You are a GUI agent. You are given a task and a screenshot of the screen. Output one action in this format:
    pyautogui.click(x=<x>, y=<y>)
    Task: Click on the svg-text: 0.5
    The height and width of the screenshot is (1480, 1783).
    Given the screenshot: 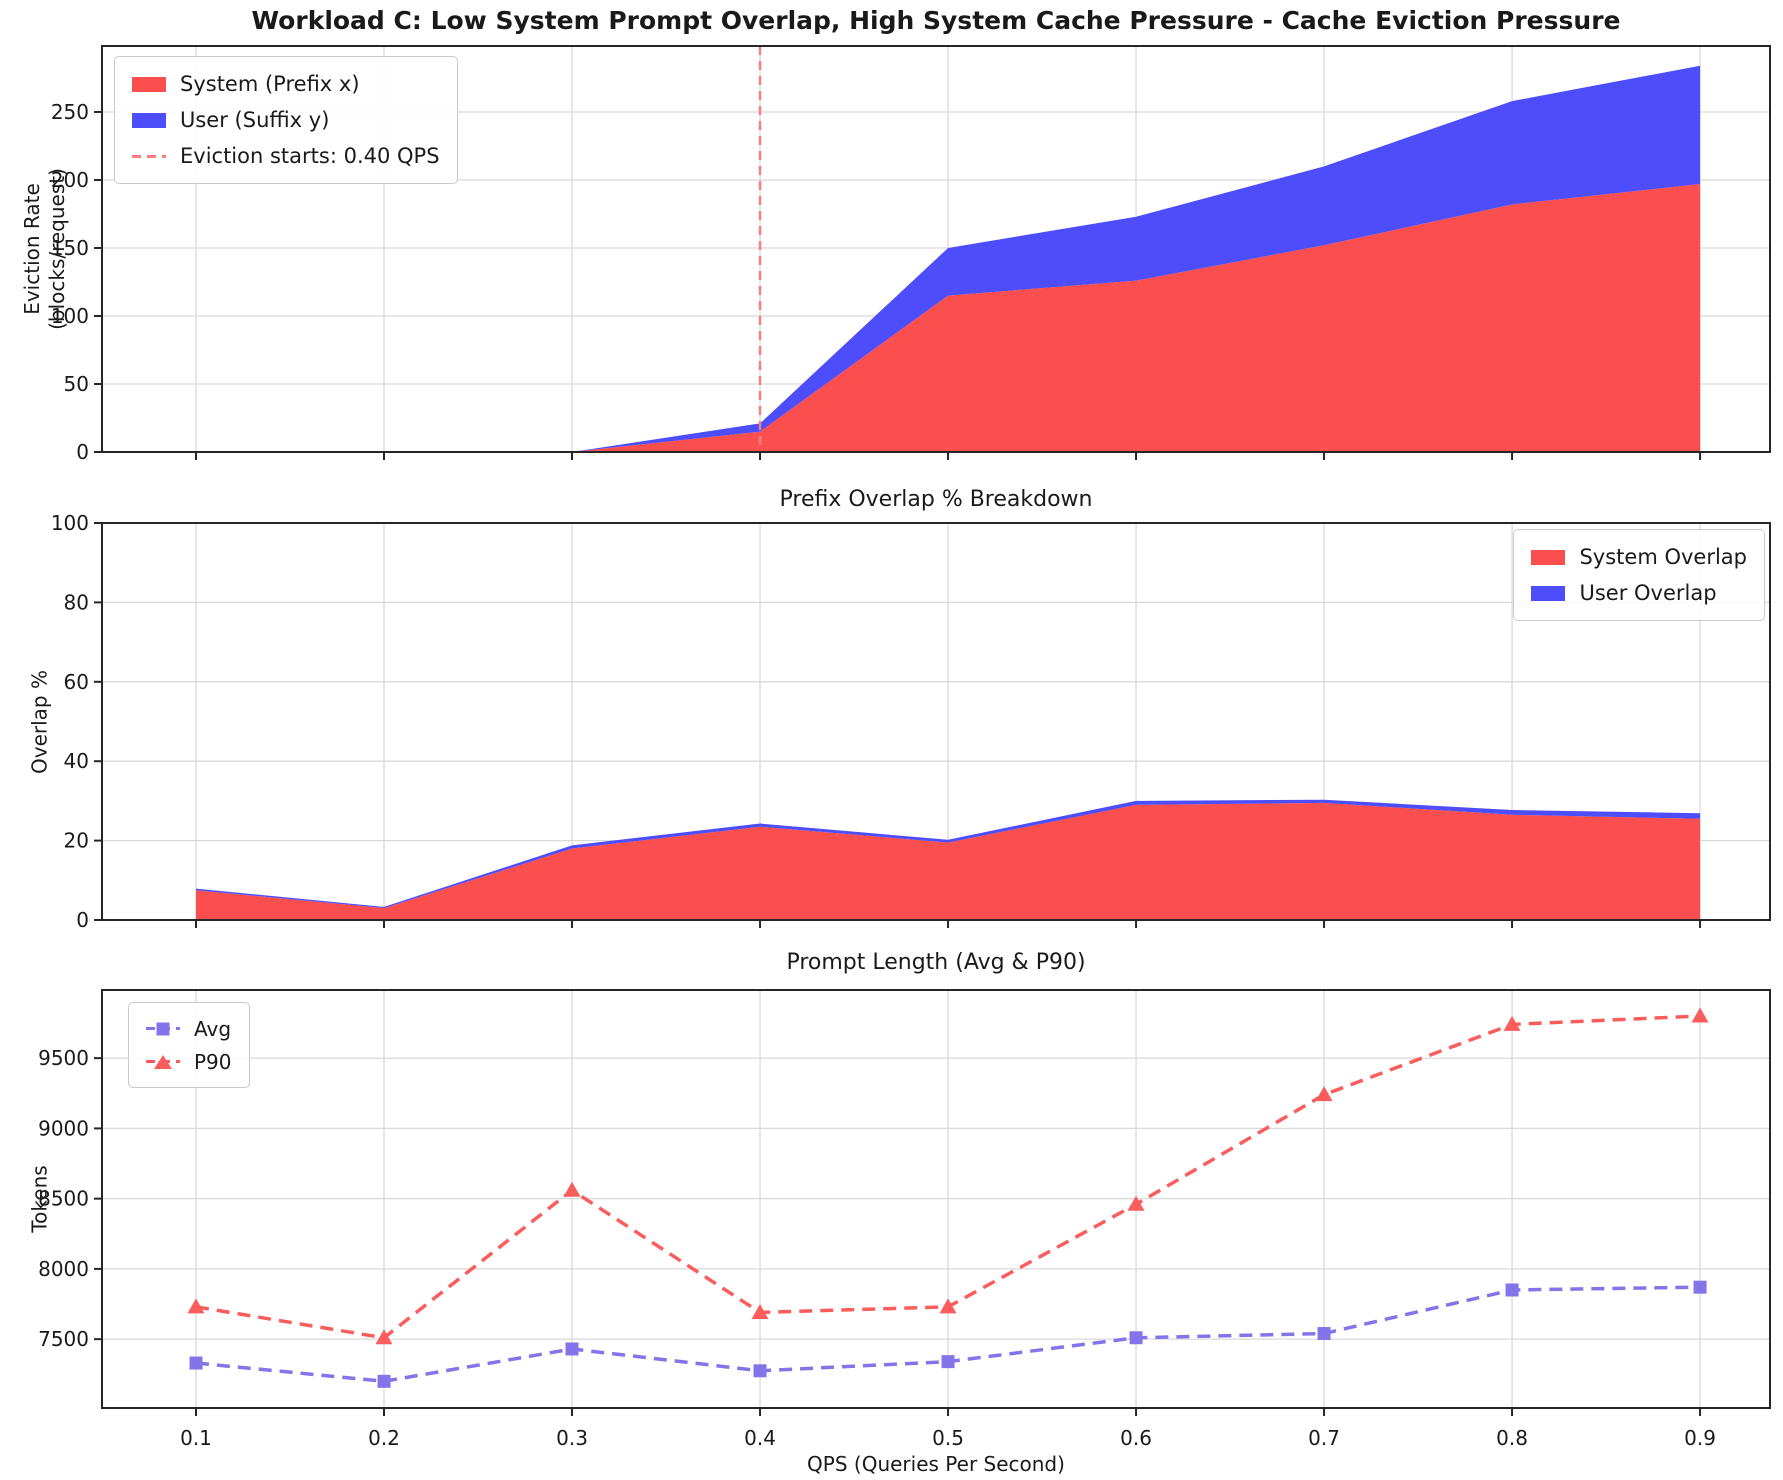 What is the action you would take?
    pyautogui.click(x=948, y=1438)
    